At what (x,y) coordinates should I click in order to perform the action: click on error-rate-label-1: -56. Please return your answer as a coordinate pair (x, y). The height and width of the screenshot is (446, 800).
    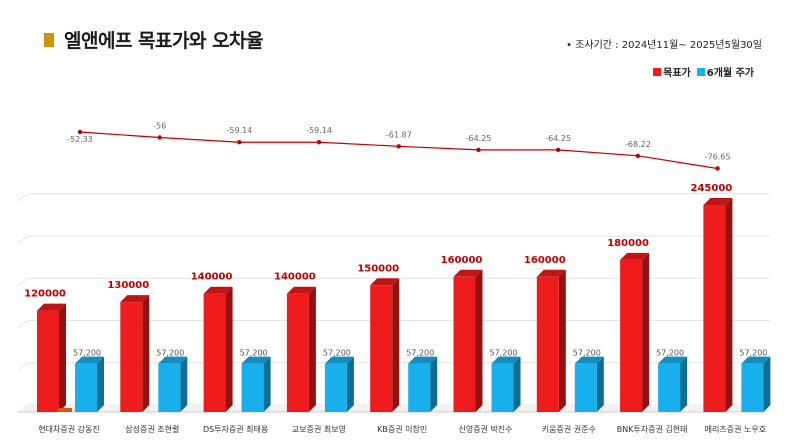
    Looking at the image, I should click on (159, 126).